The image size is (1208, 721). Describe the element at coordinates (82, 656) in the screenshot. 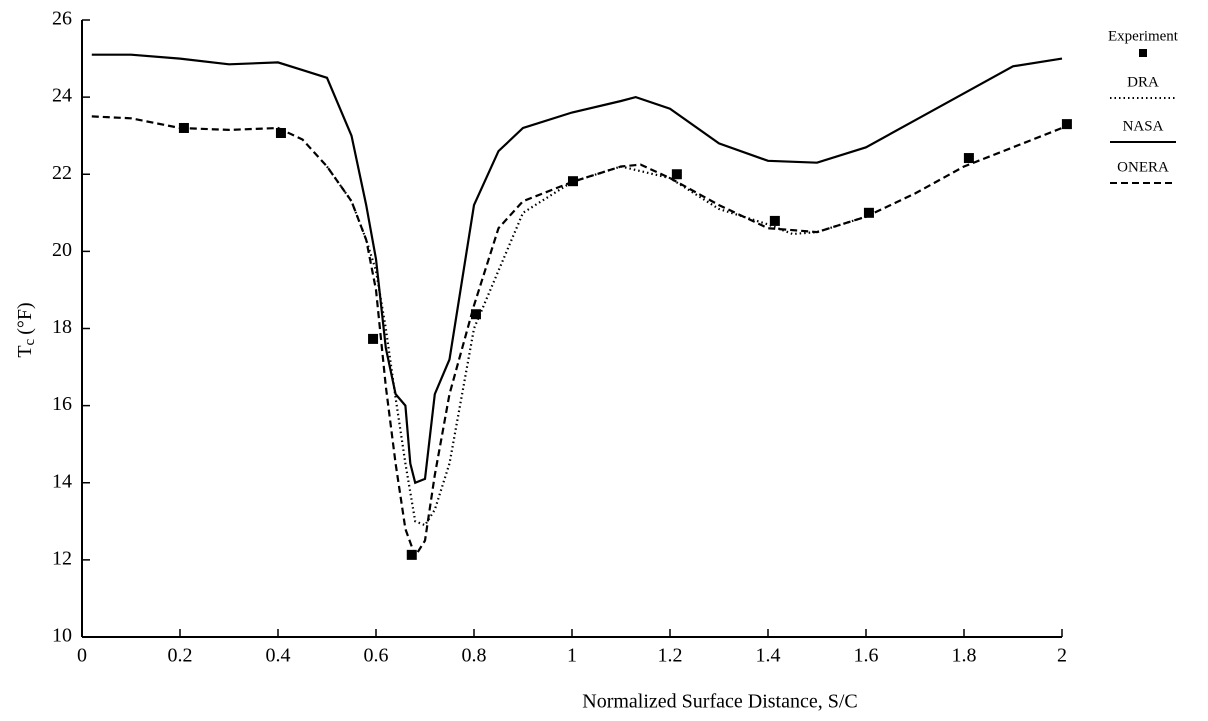

I see `x-tick-label: 0` at that location.